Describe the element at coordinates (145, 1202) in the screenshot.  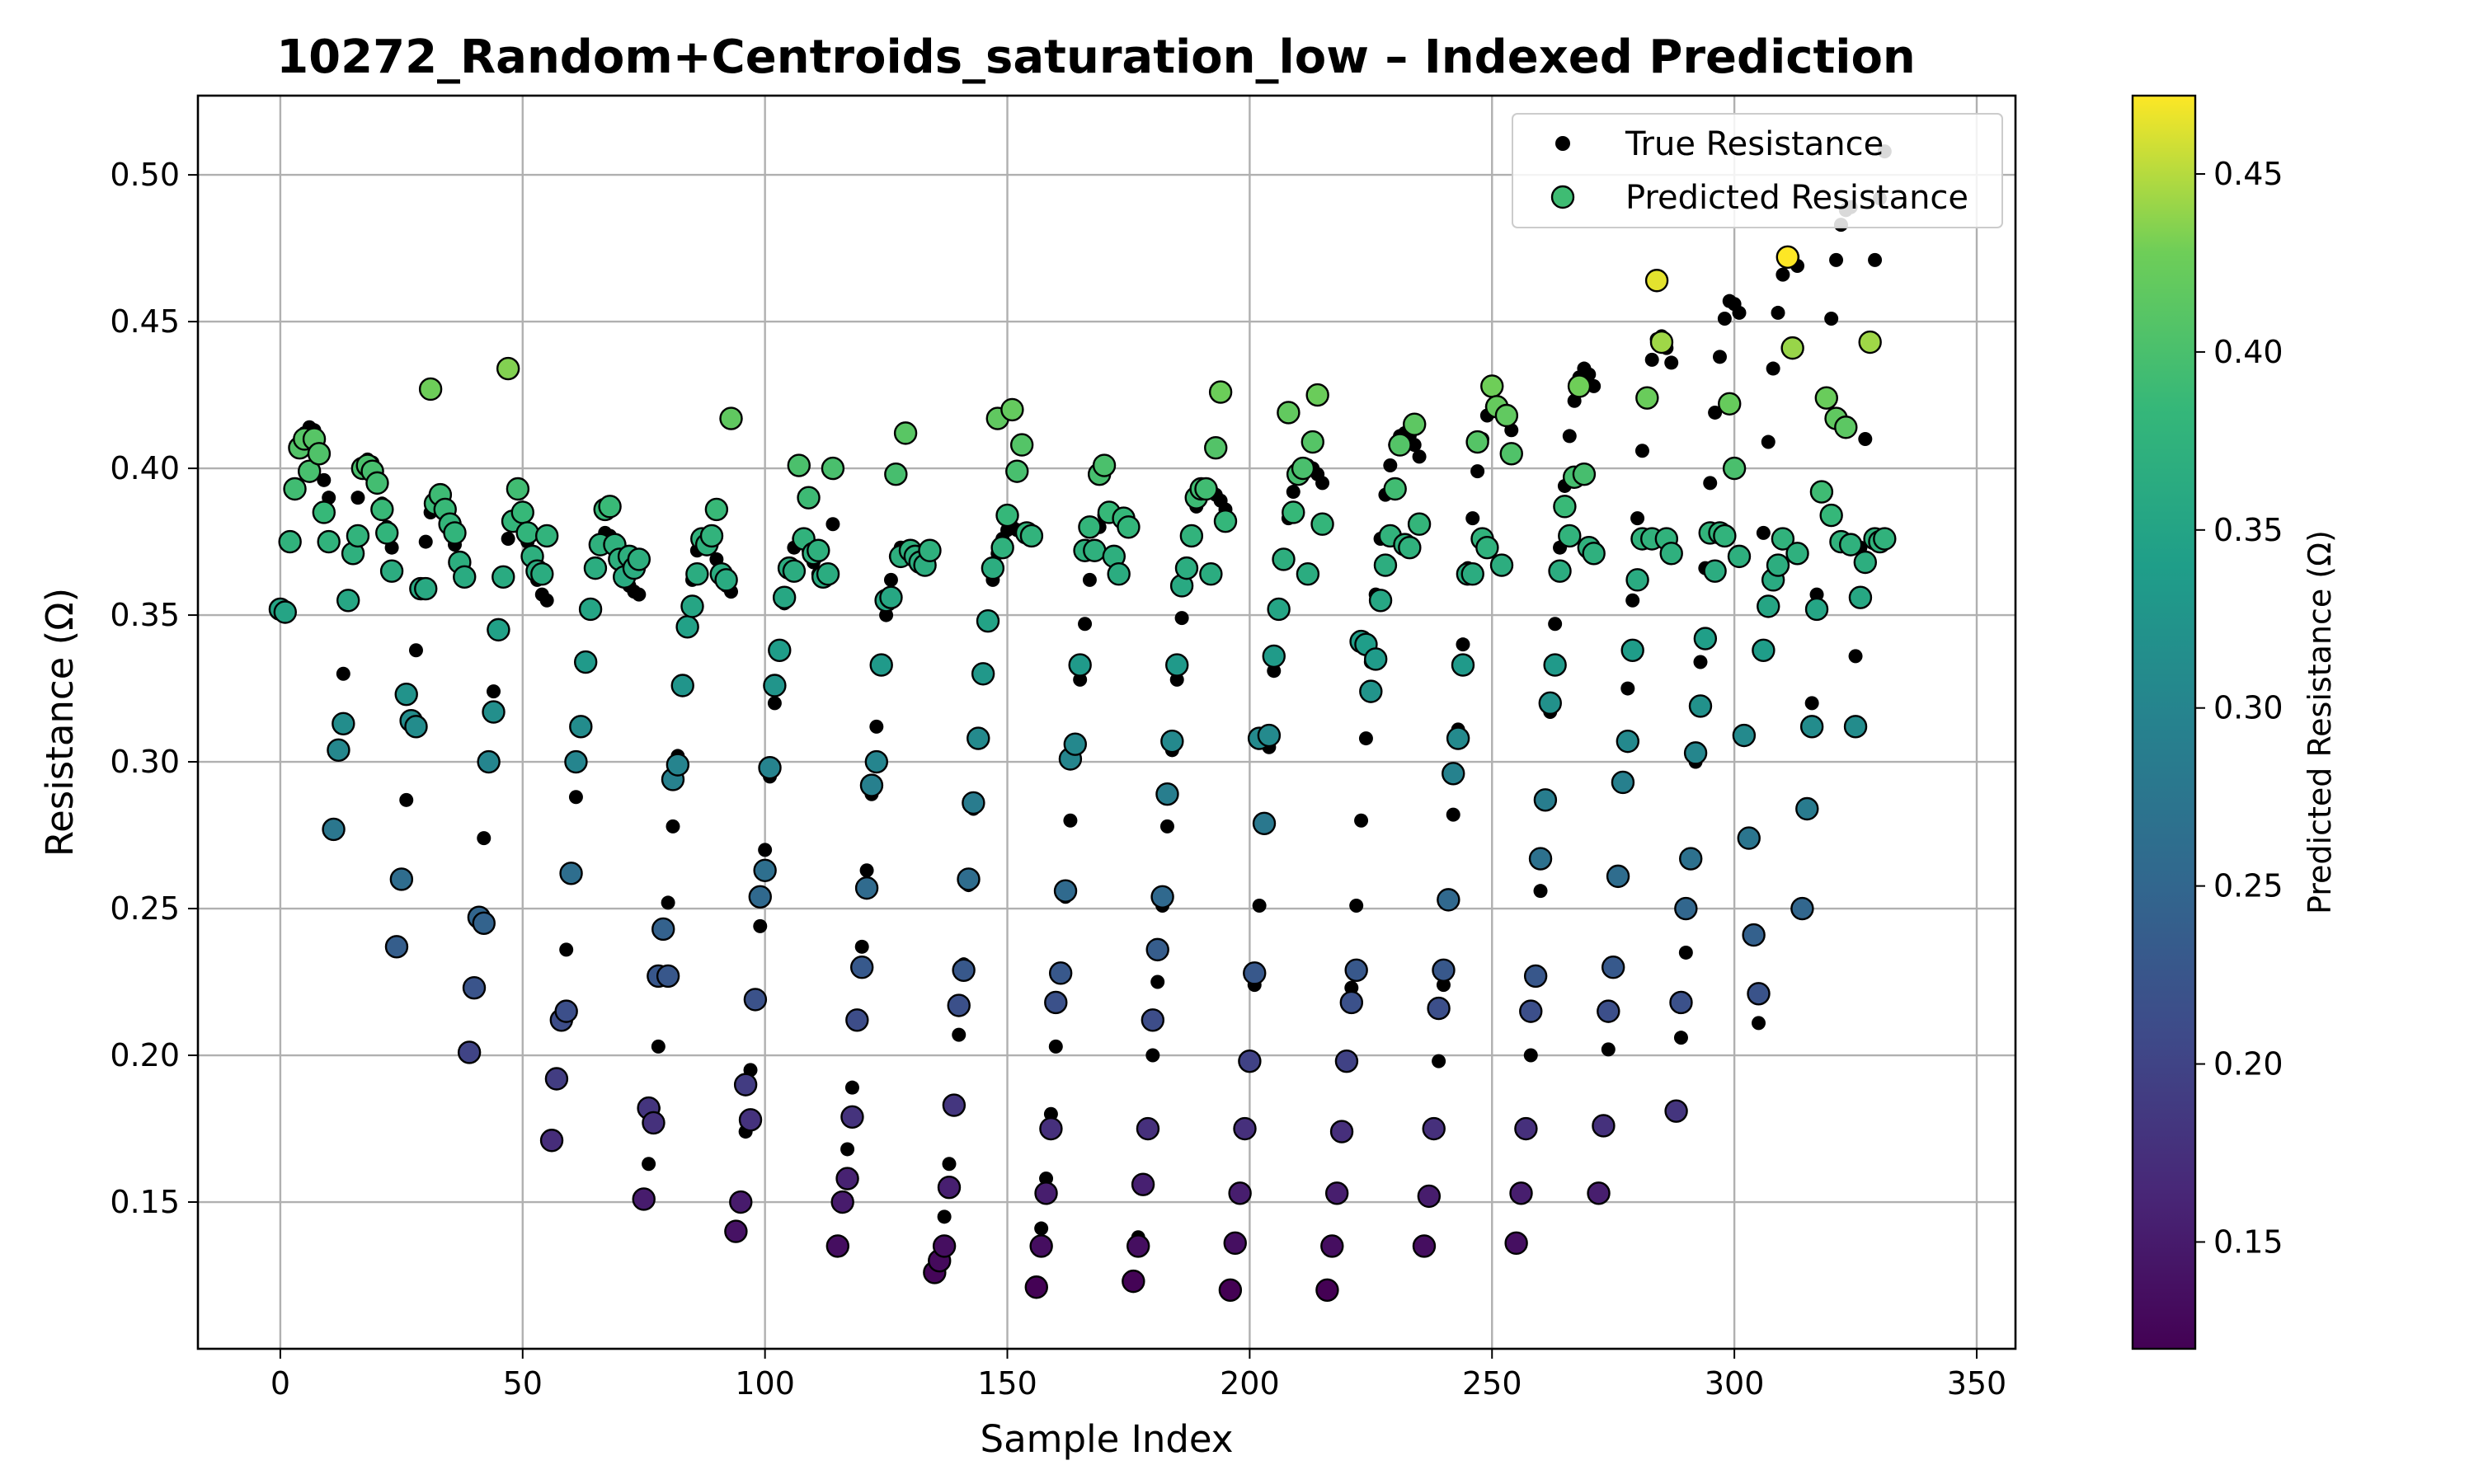
I see `y-tick-label: 0.15` at that location.